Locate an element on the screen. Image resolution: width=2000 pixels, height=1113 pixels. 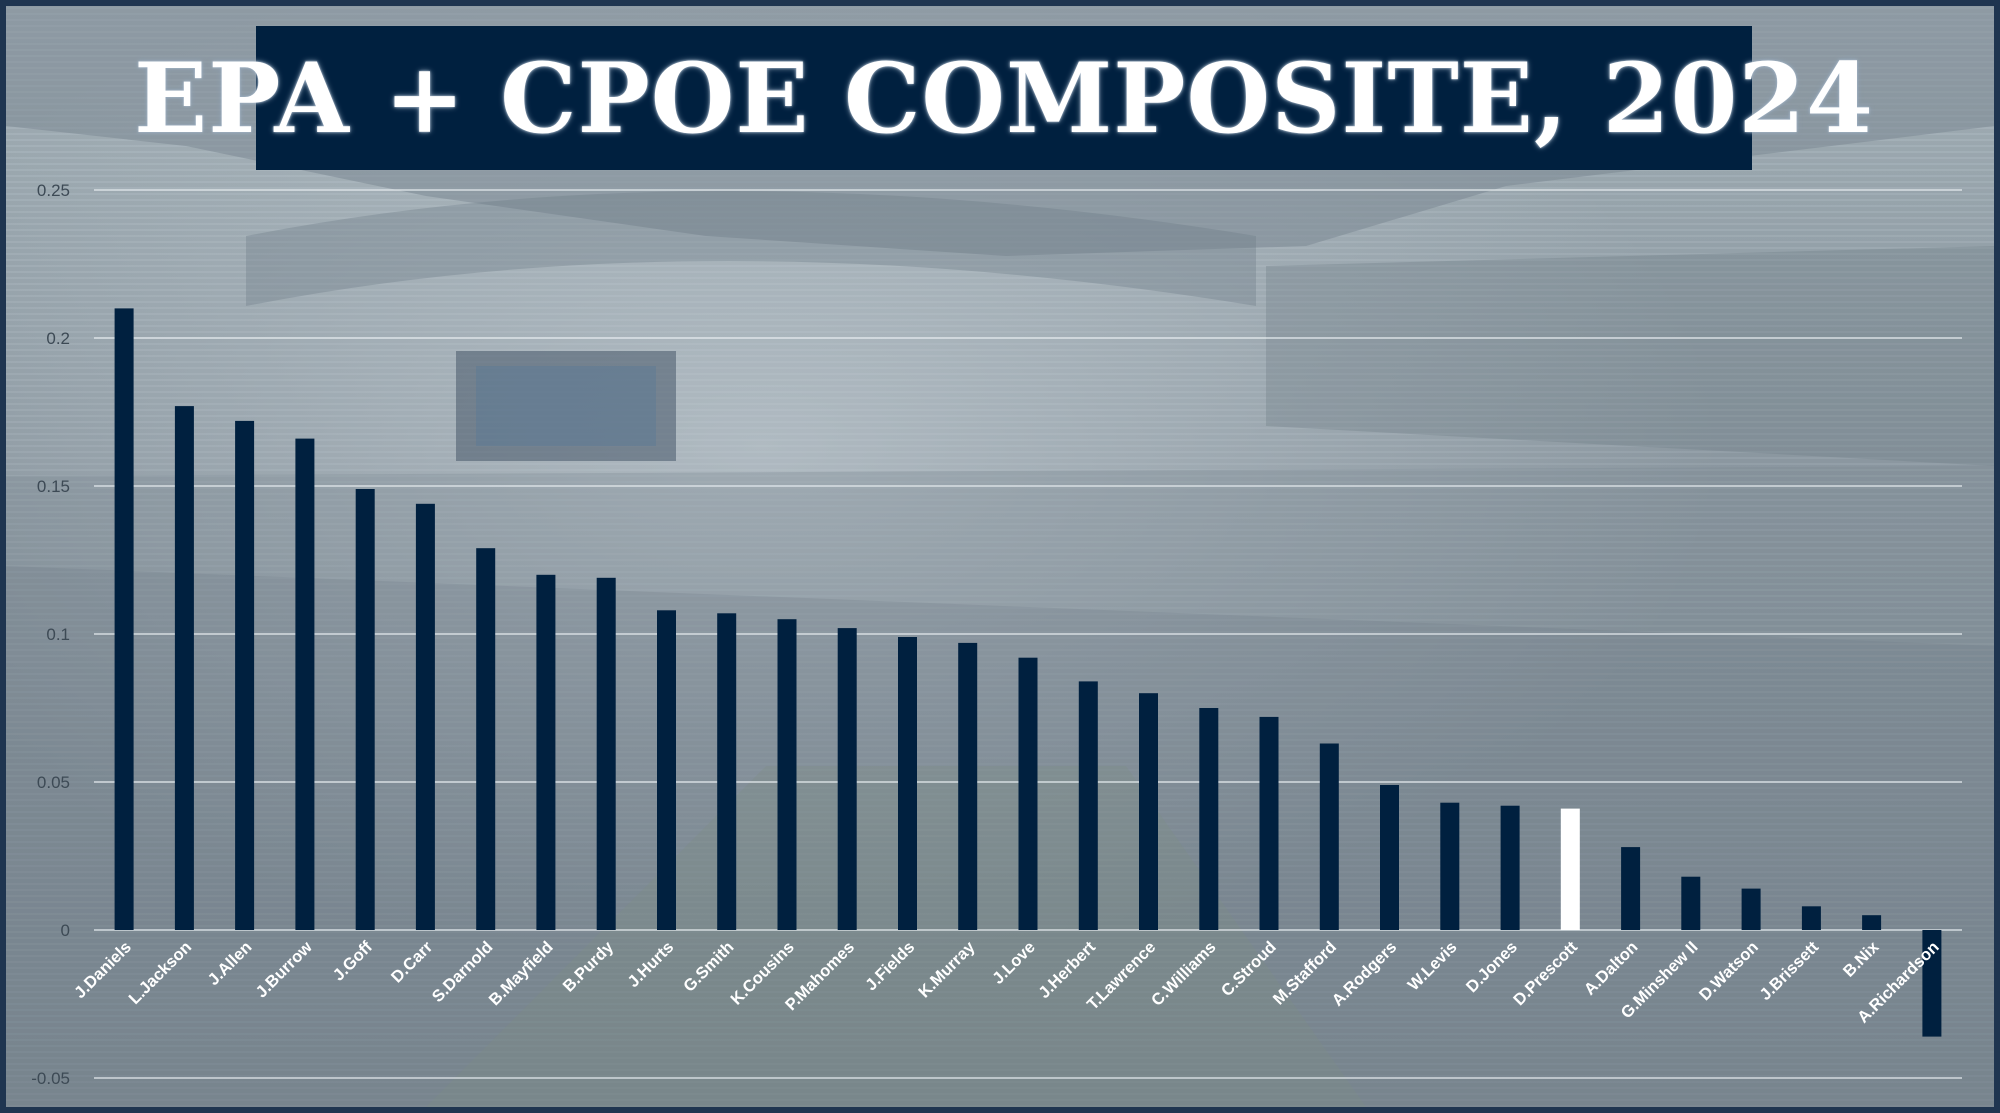
y-tick-label: 0.15 is located at coordinates (53, 486).